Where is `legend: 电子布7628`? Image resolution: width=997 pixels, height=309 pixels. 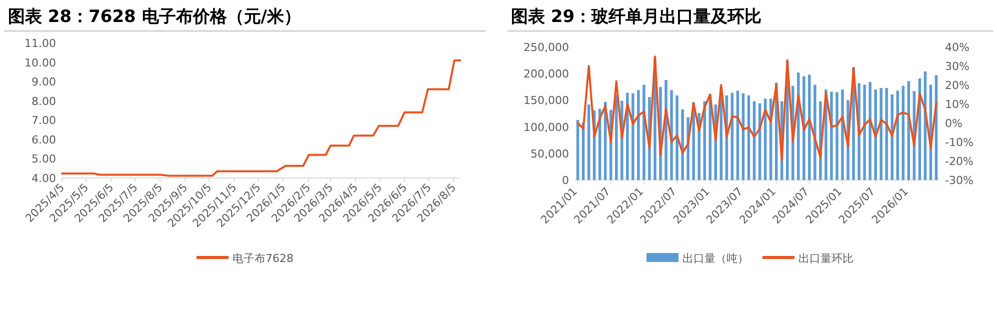 legend: 电子布7628 is located at coordinates (245, 258).